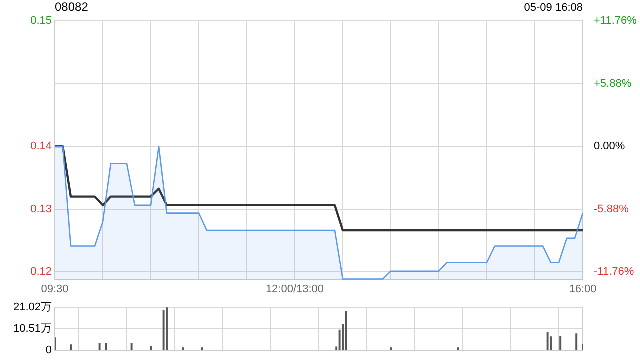 The width and height of the screenshot is (640, 360). I want to click on x-tick-label: 12:00/13:00, so click(295, 290).